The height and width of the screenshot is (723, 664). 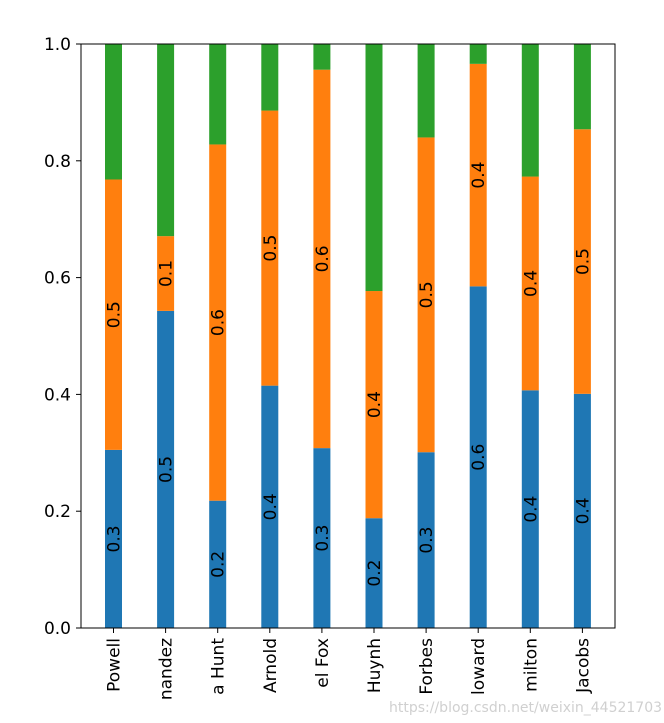 I want to click on x-tick-label: Forbes, so click(x=427, y=666).